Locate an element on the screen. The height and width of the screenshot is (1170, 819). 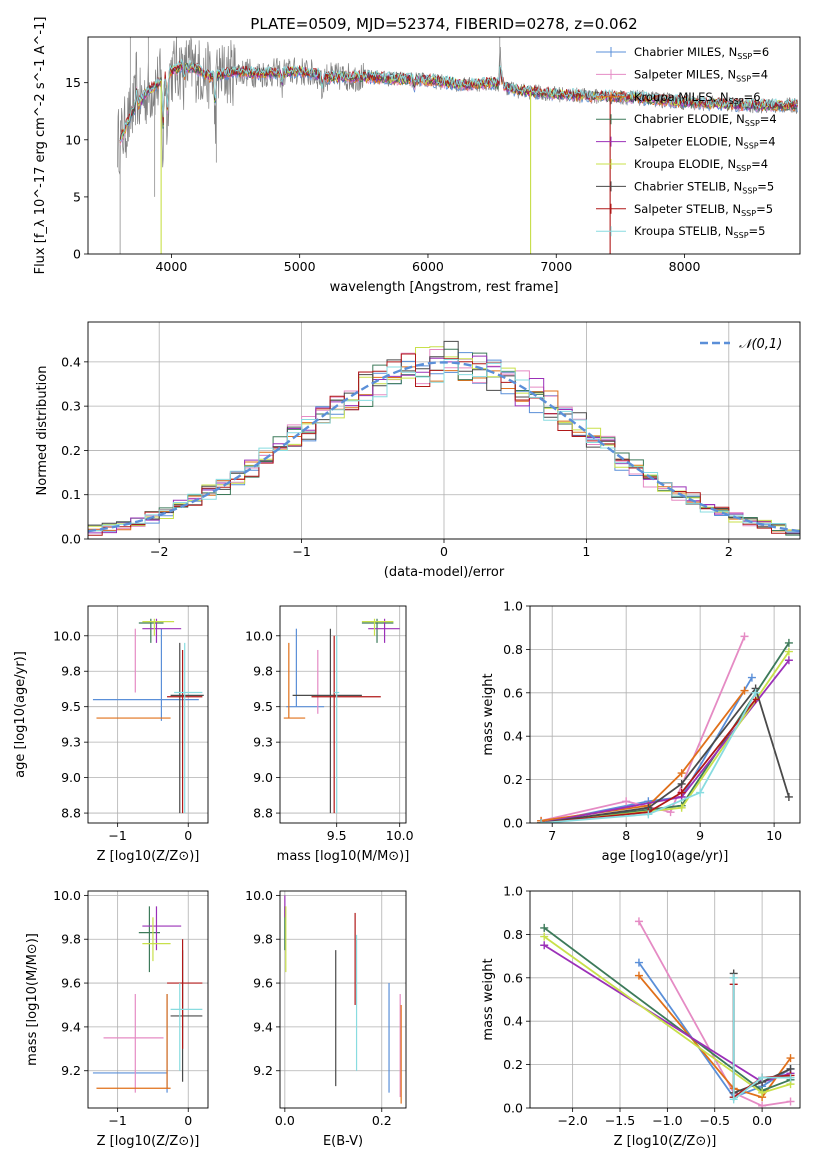
ticks: 4000 5000 6000 7000 8000 0 5 10 15 is located at coordinates (382, 174).